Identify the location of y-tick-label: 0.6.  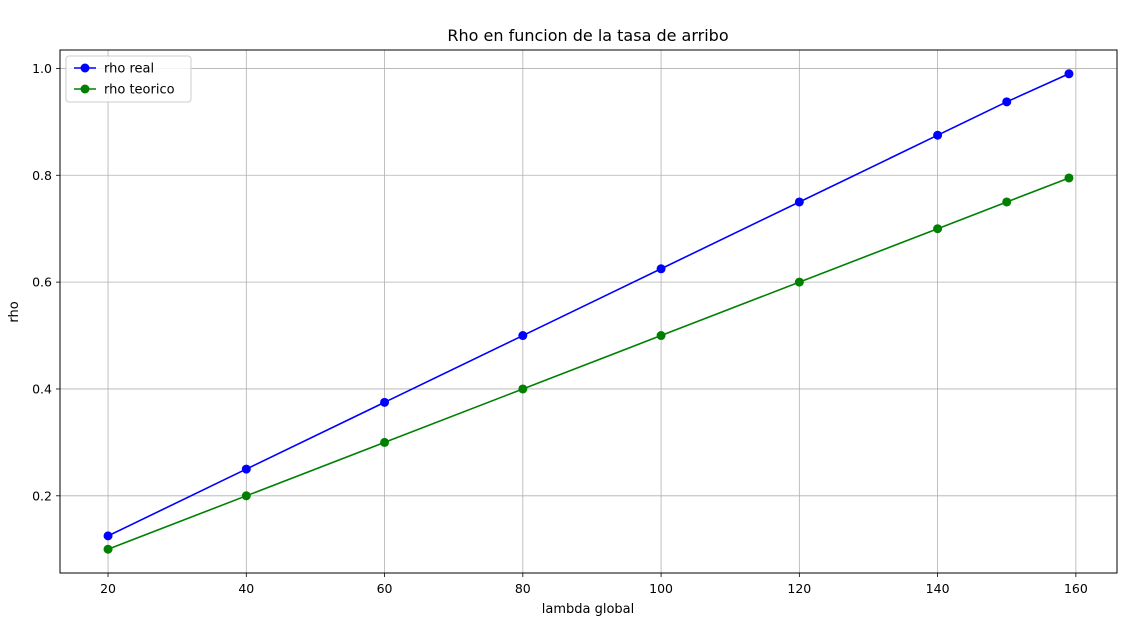
(42, 282).